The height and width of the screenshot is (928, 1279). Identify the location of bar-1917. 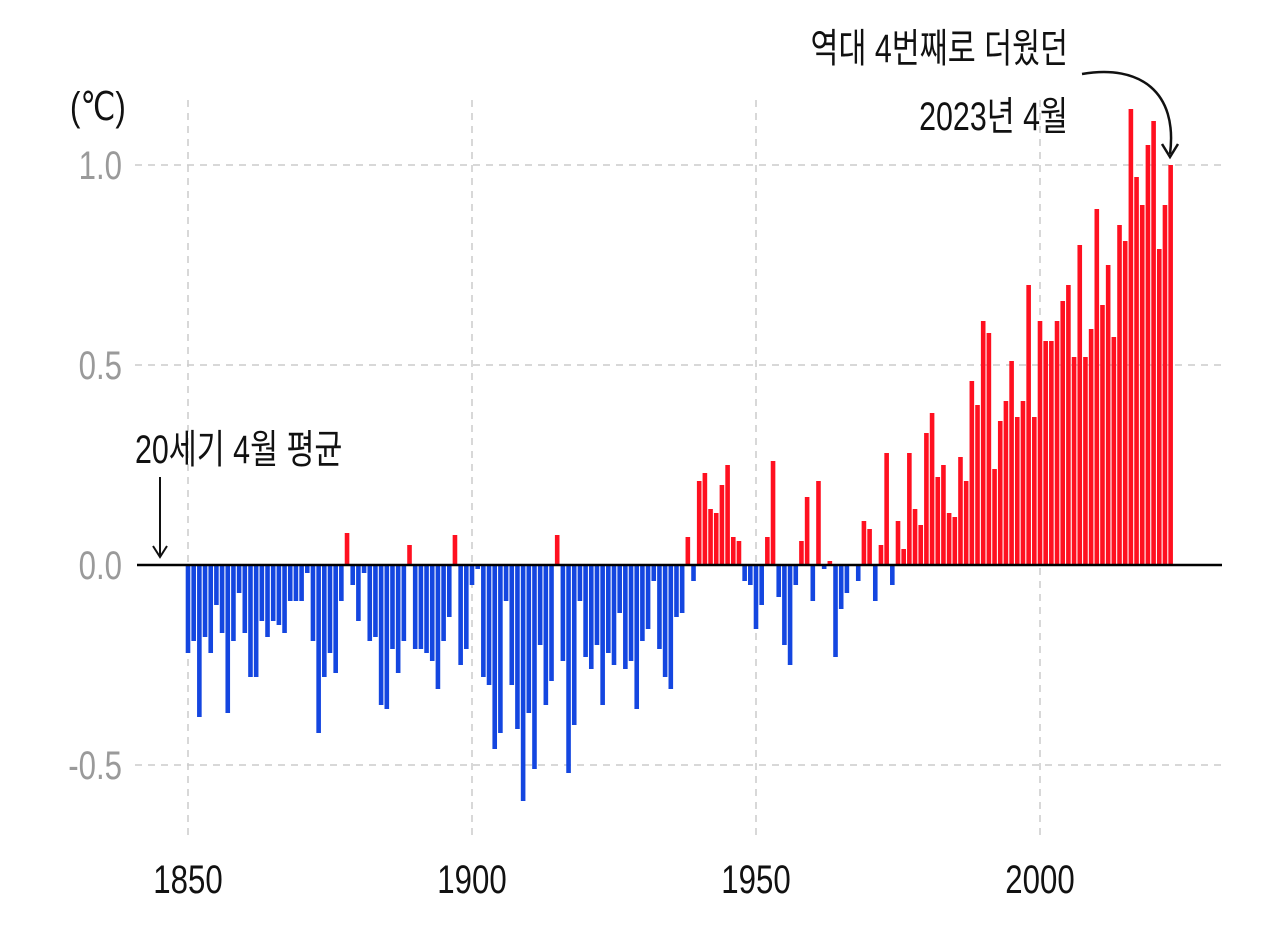
(568, 669).